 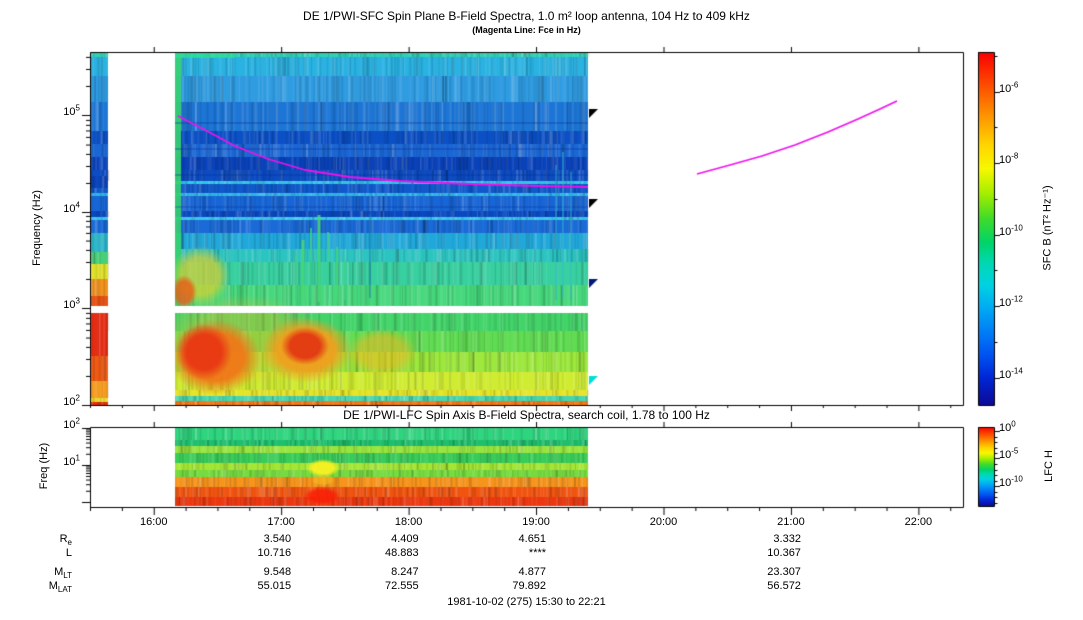 I want to click on ephemeris-value: 10.716, so click(x=274, y=553).